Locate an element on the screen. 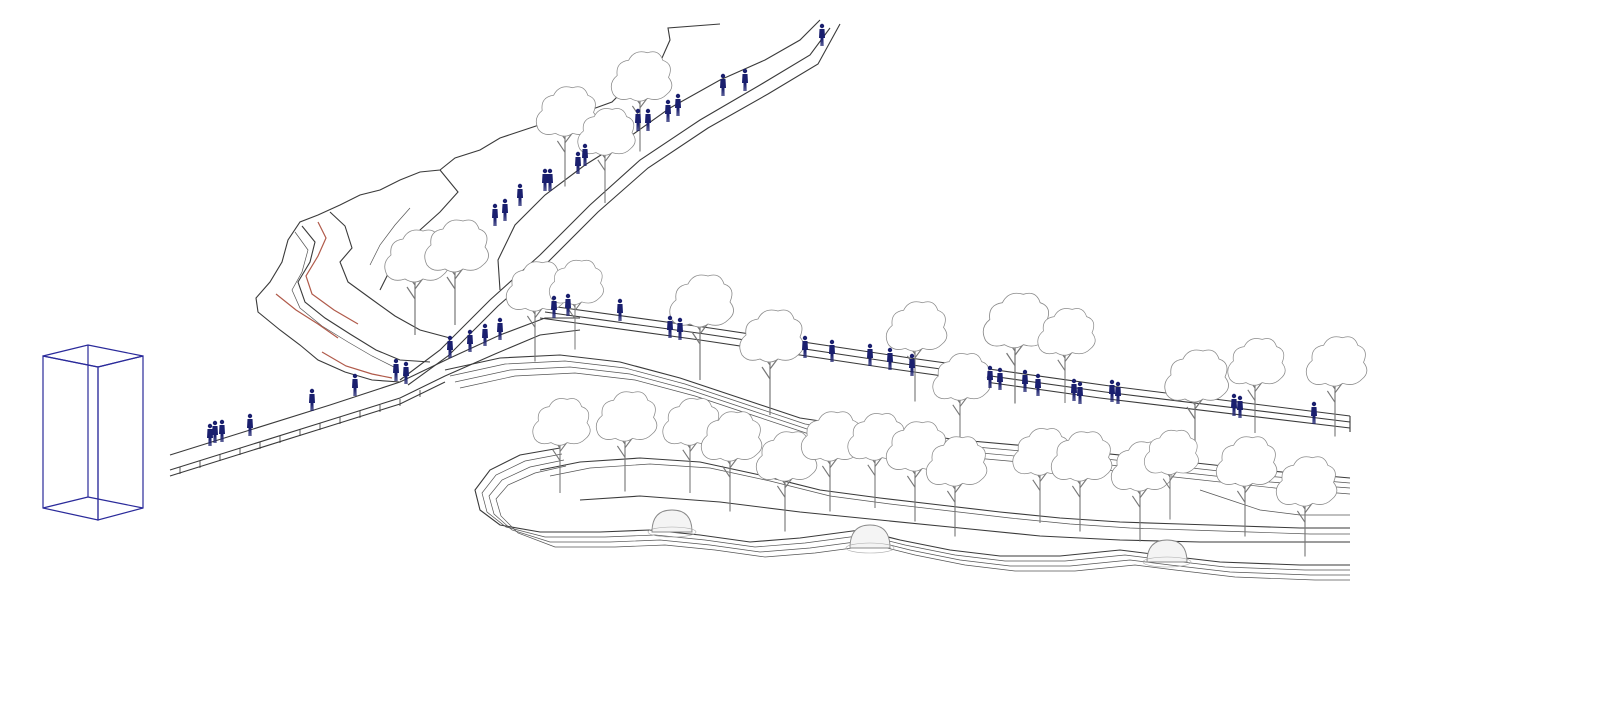 The image size is (1614, 714). railing-posts is located at coordinates (300, 432).